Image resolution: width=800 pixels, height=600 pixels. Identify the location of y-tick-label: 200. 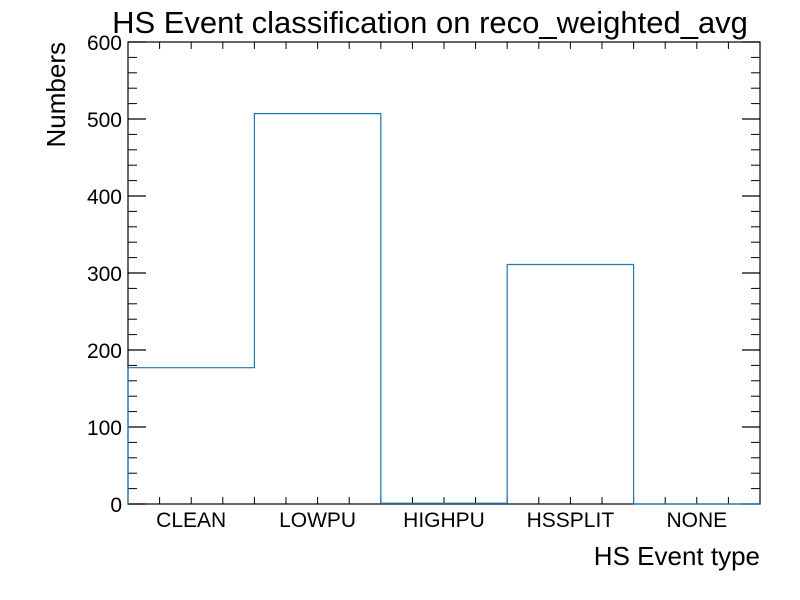
(104, 351).